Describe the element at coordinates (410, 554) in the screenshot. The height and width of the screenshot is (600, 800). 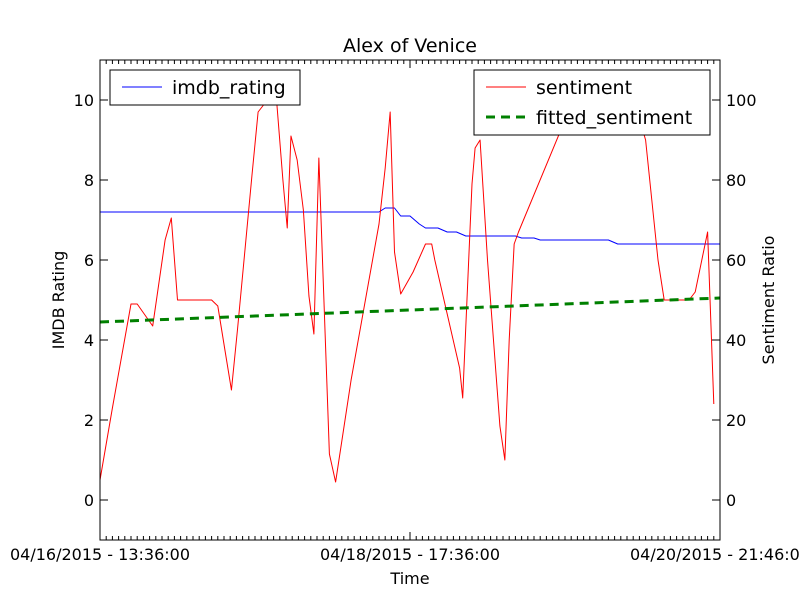
I see `x-tick-label: 04/18/2015 - 17:36:00` at that location.